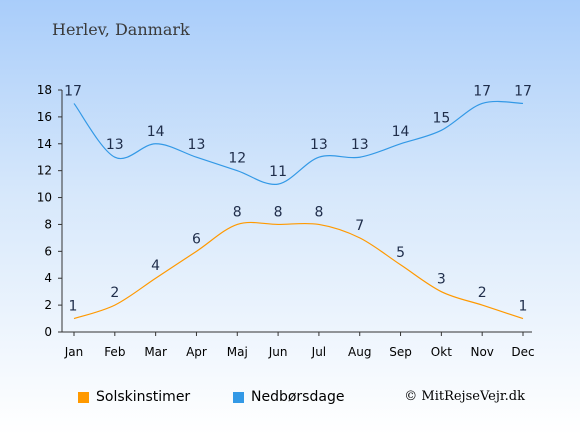  What do you see at coordinates (155, 352) in the screenshot?
I see `x-tick-label: Mar` at bounding box center [155, 352].